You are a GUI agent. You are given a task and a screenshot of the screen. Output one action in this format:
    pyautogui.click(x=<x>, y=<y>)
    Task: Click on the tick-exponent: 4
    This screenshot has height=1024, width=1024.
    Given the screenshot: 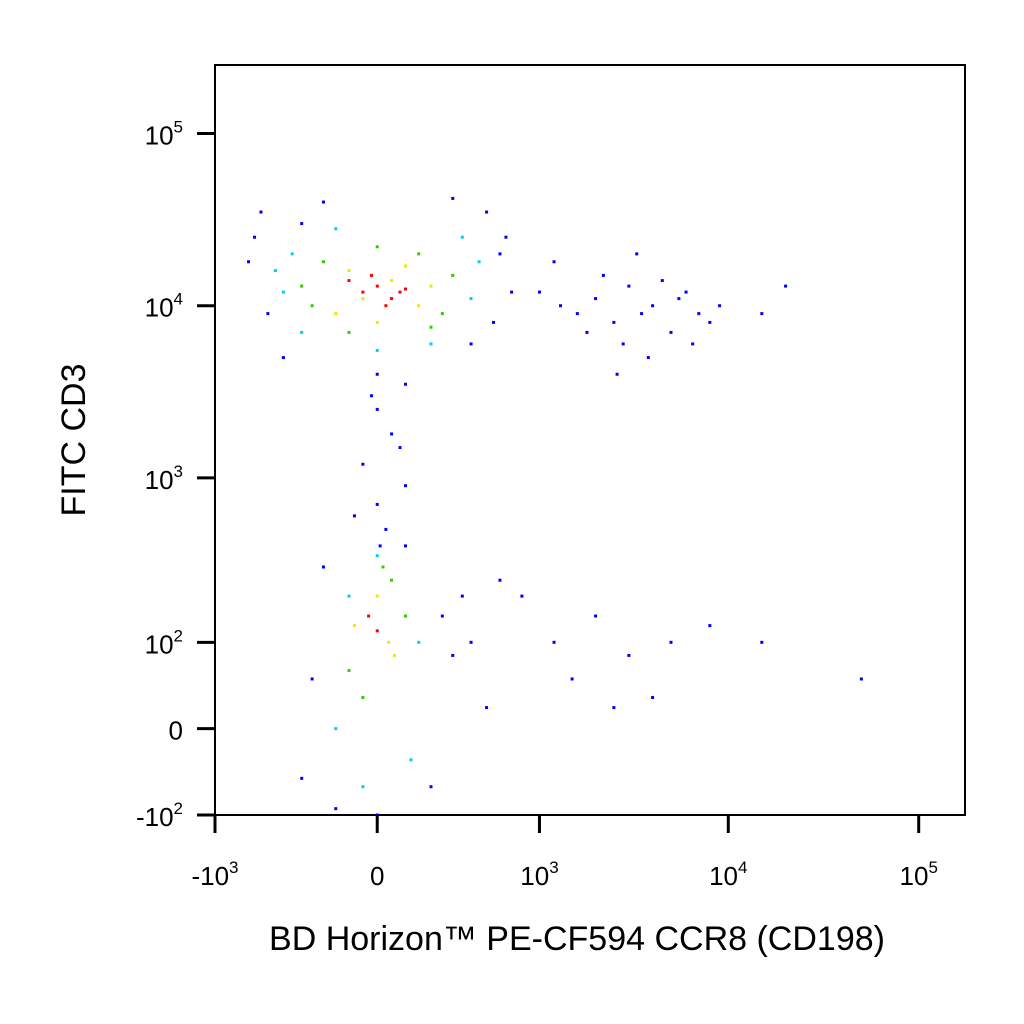 What is the action you would take?
    pyautogui.click(x=178, y=299)
    